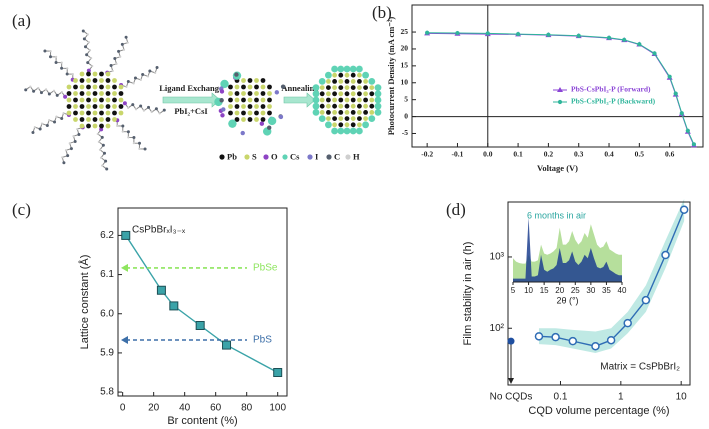  Describe the element at coordinates (497, 257) in the screenshot. I see `y-tick-label: 10³` at that location.